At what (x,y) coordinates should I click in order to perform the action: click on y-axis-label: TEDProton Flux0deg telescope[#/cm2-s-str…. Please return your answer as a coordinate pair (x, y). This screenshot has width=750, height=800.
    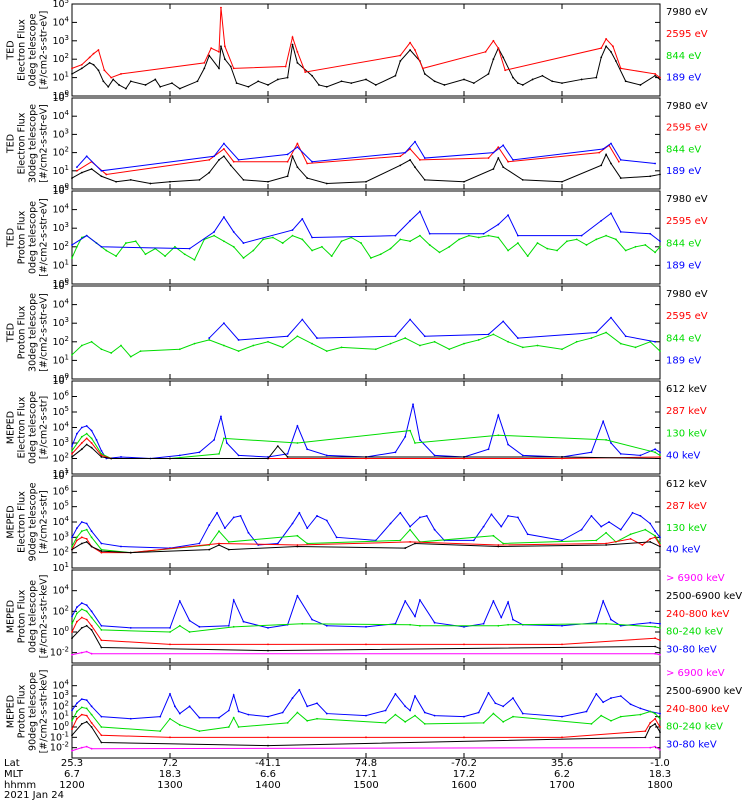
    Looking at the image, I should click on (28, 237).